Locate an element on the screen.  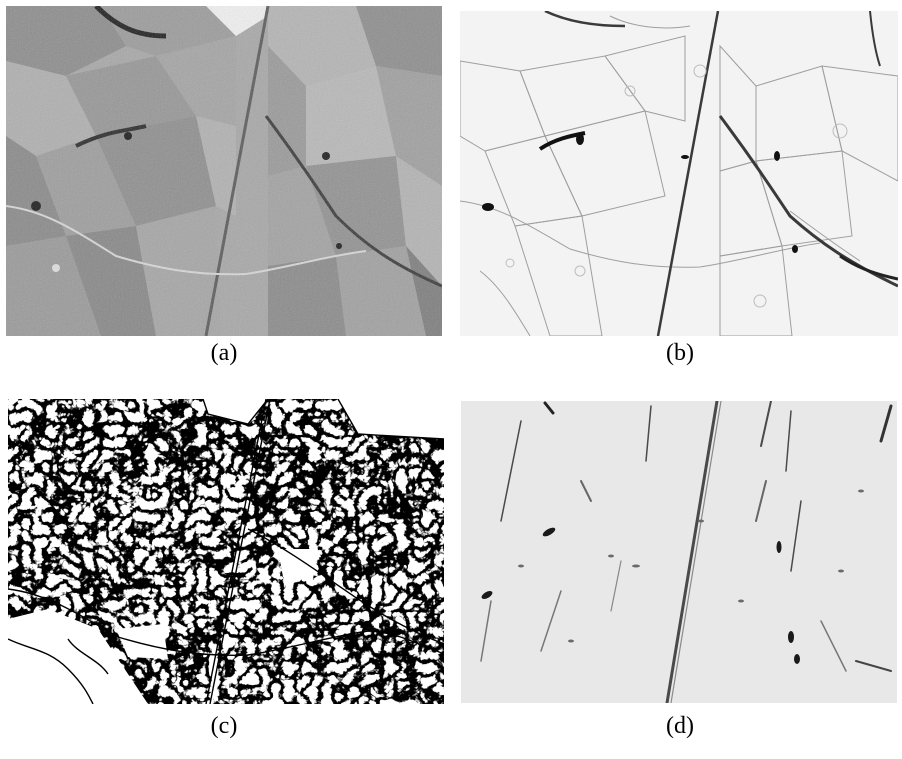
caption-d: (d) is located at coordinates (680, 726).